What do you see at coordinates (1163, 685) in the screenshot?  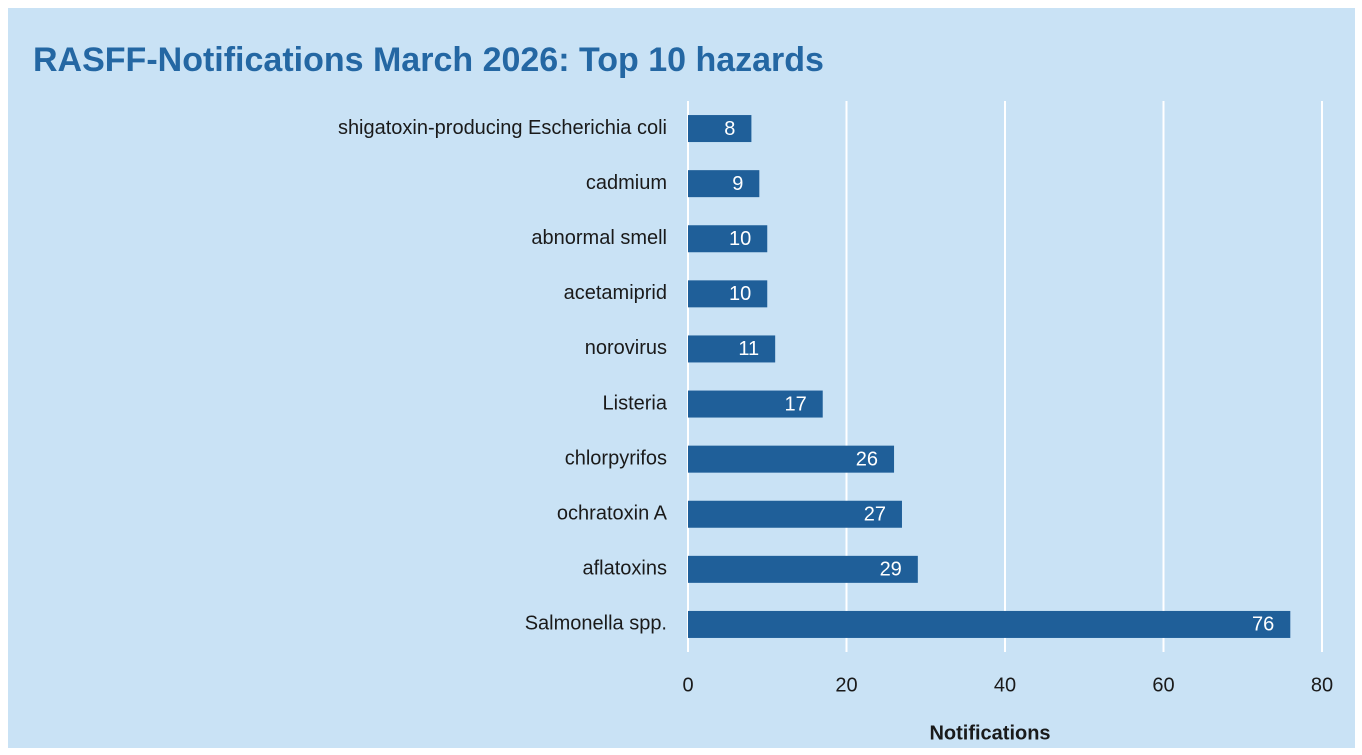 I see `x-tick-label: 60` at bounding box center [1163, 685].